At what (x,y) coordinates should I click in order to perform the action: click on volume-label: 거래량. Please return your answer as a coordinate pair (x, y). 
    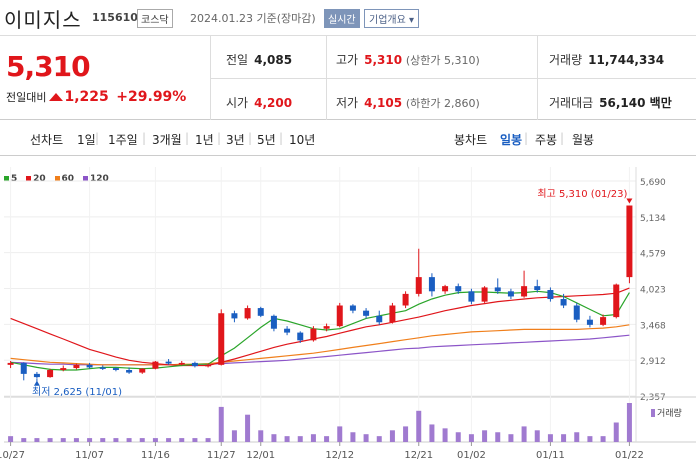
    Looking at the image, I should click on (669, 413).